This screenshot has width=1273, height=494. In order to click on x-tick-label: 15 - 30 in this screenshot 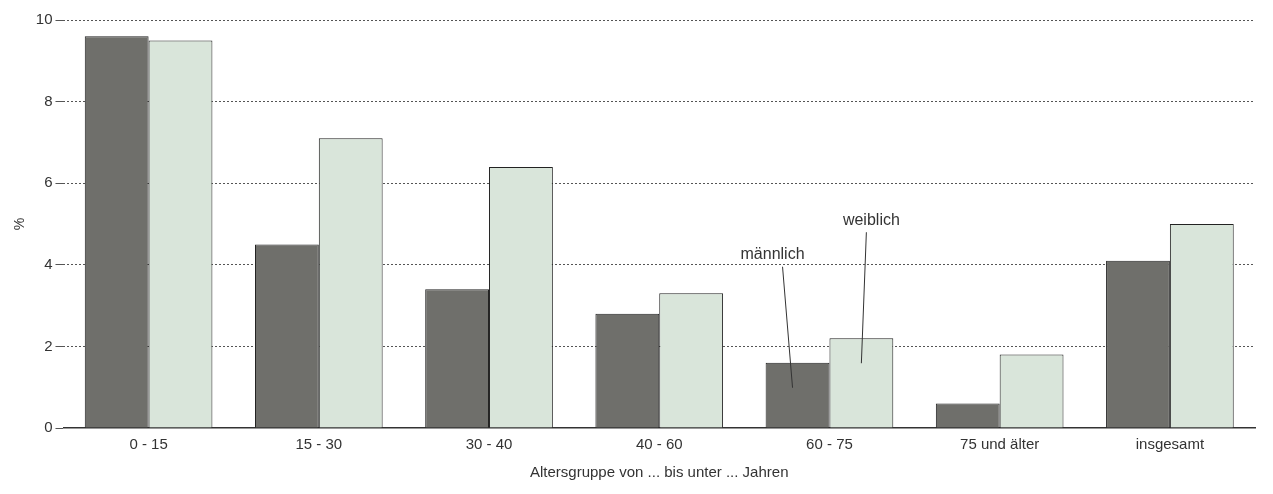, I will do `click(319, 444)`.